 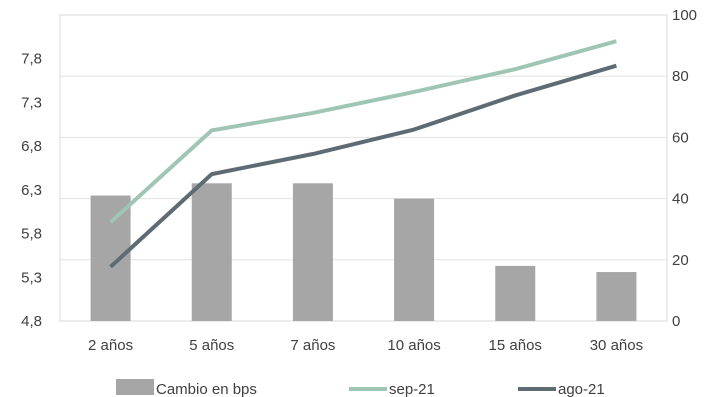 What do you see at coordinates (515, 345) in the screenshot?
I see `category-label: 15 años` at bounding box center [515, 345].